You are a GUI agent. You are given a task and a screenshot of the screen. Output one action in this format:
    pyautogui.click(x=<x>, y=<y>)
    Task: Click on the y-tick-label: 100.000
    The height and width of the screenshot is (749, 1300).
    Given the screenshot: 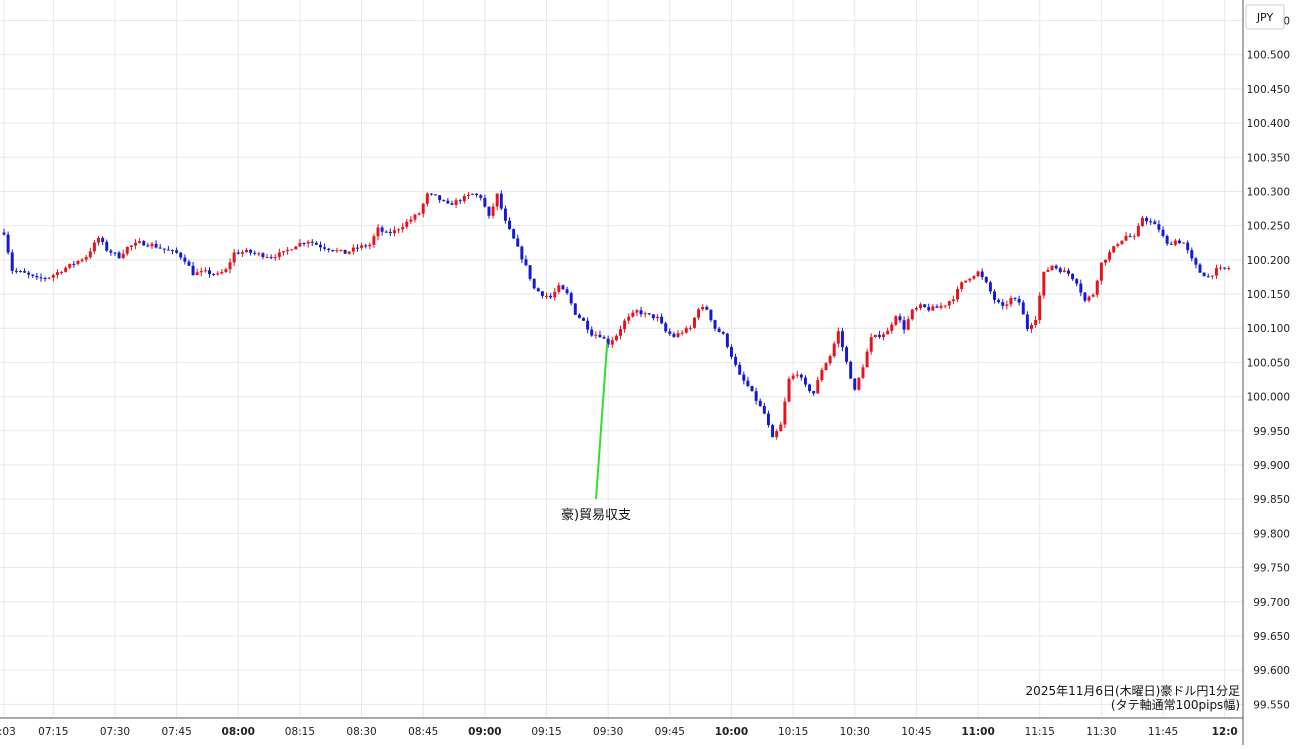 What is the action you would take?
    pyautogui.click(x=1268, y=398)
    